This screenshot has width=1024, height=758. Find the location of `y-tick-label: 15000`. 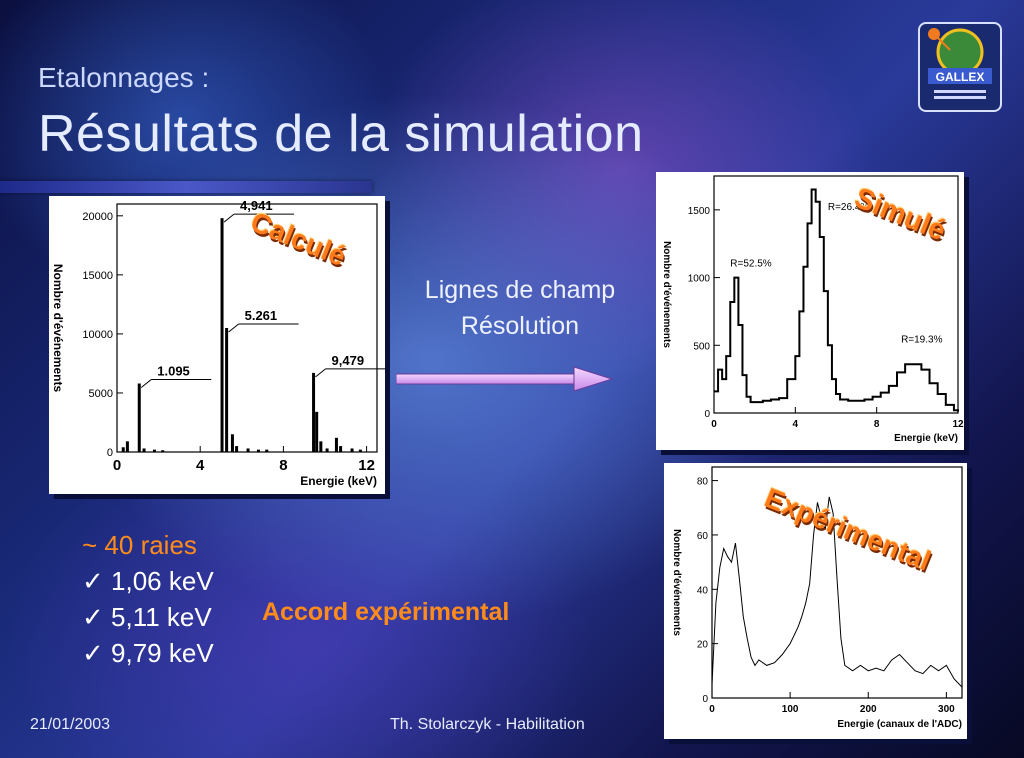

y-tick-label: 15000 is located at coordinates (97, 276).